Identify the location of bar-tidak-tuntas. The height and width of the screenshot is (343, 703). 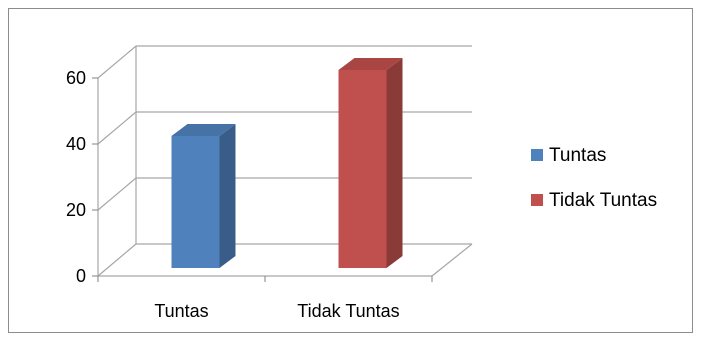
(362, 169).